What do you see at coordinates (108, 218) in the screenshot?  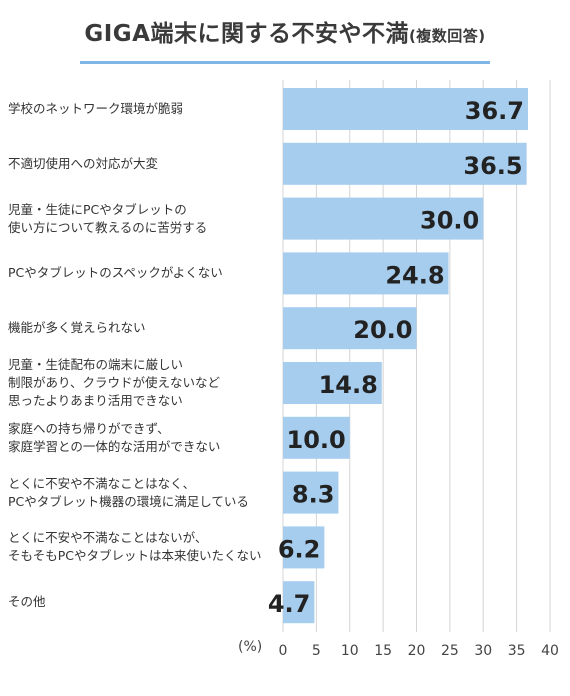 I see `category-label: 児童・生徒にPCやタブレットの 使い方について教えるのに苦労する` at bounding box center [108, 218].